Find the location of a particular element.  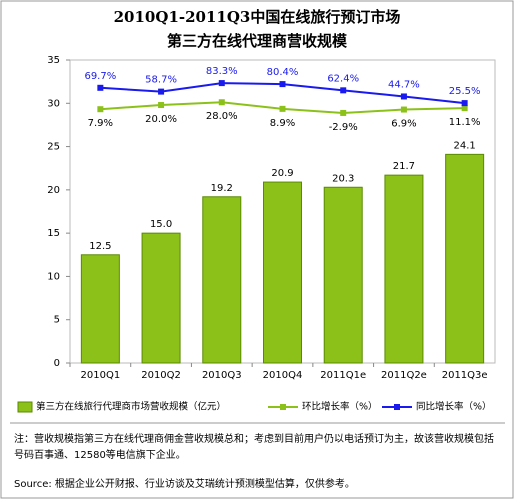

x-tick-label: 2010Q1 is located at coordinates (101, 375).